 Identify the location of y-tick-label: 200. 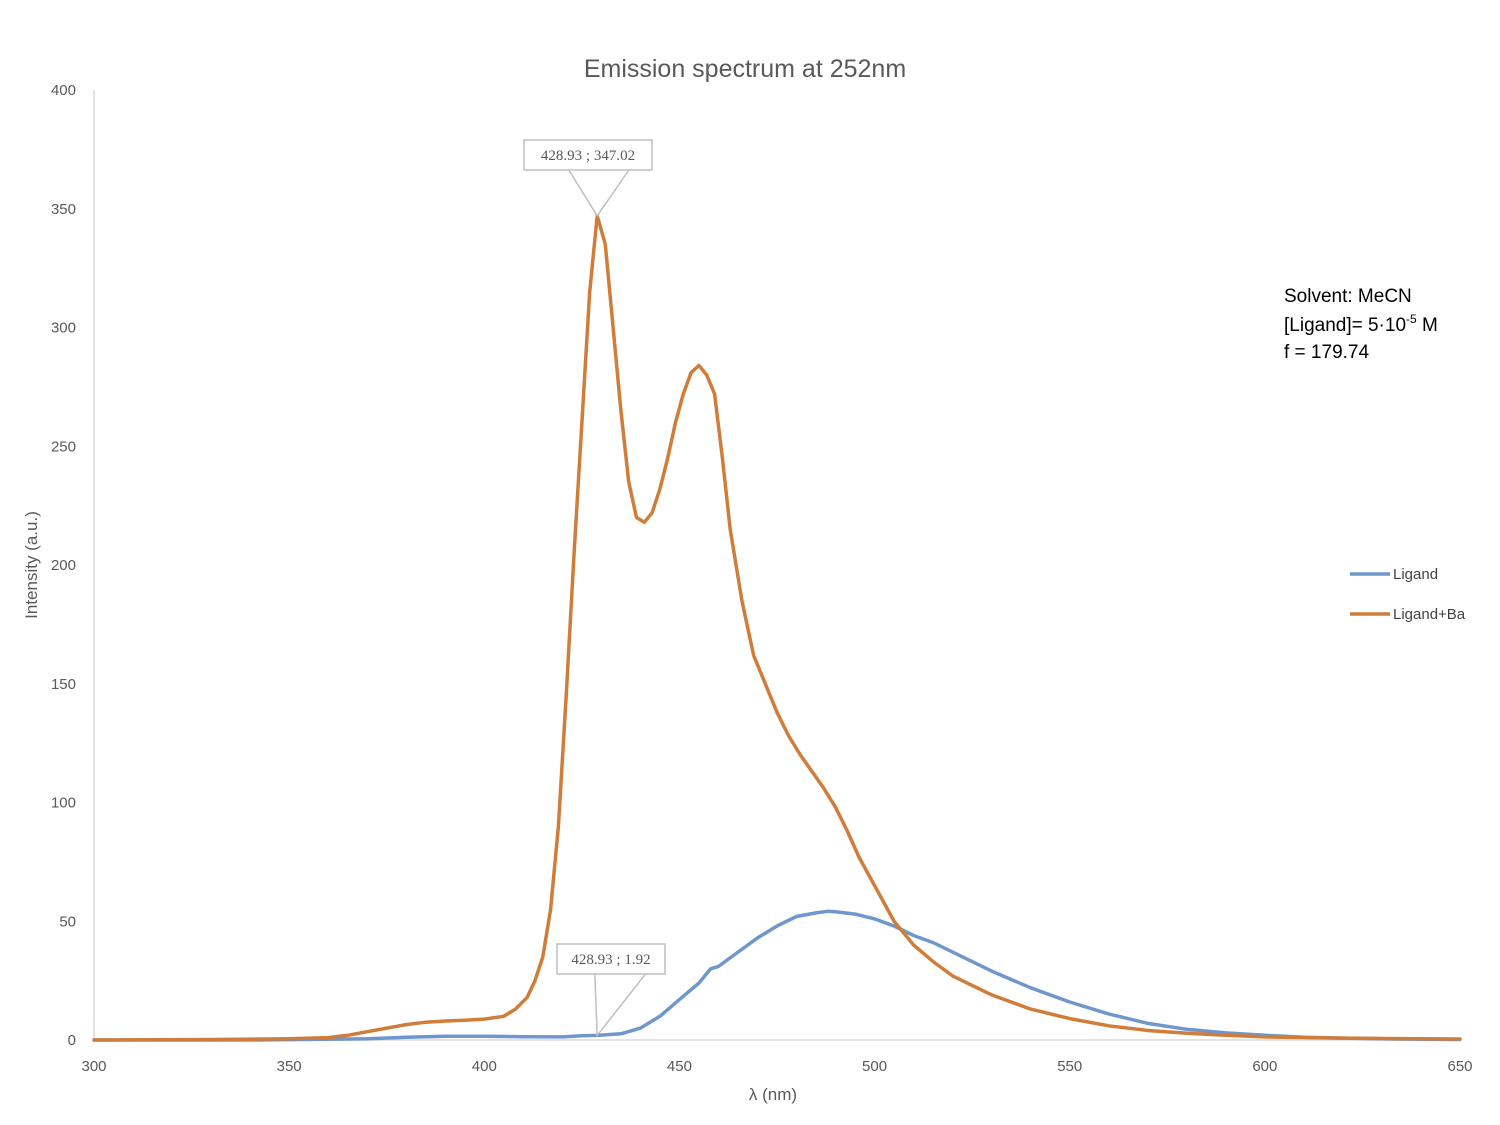
(63, 565).